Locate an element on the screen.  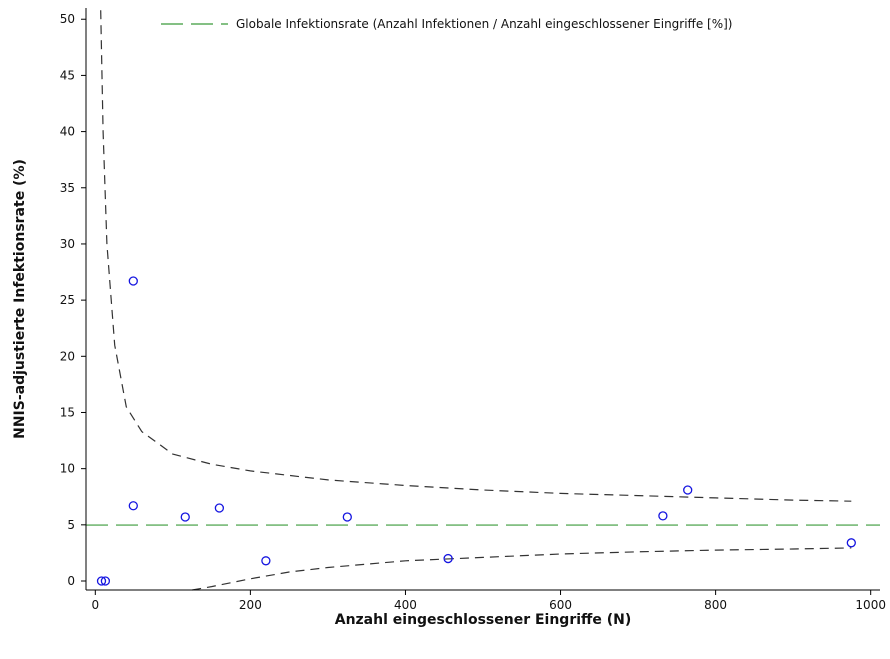
x-tick-label: 1000 is located at coordinates (870, 605).